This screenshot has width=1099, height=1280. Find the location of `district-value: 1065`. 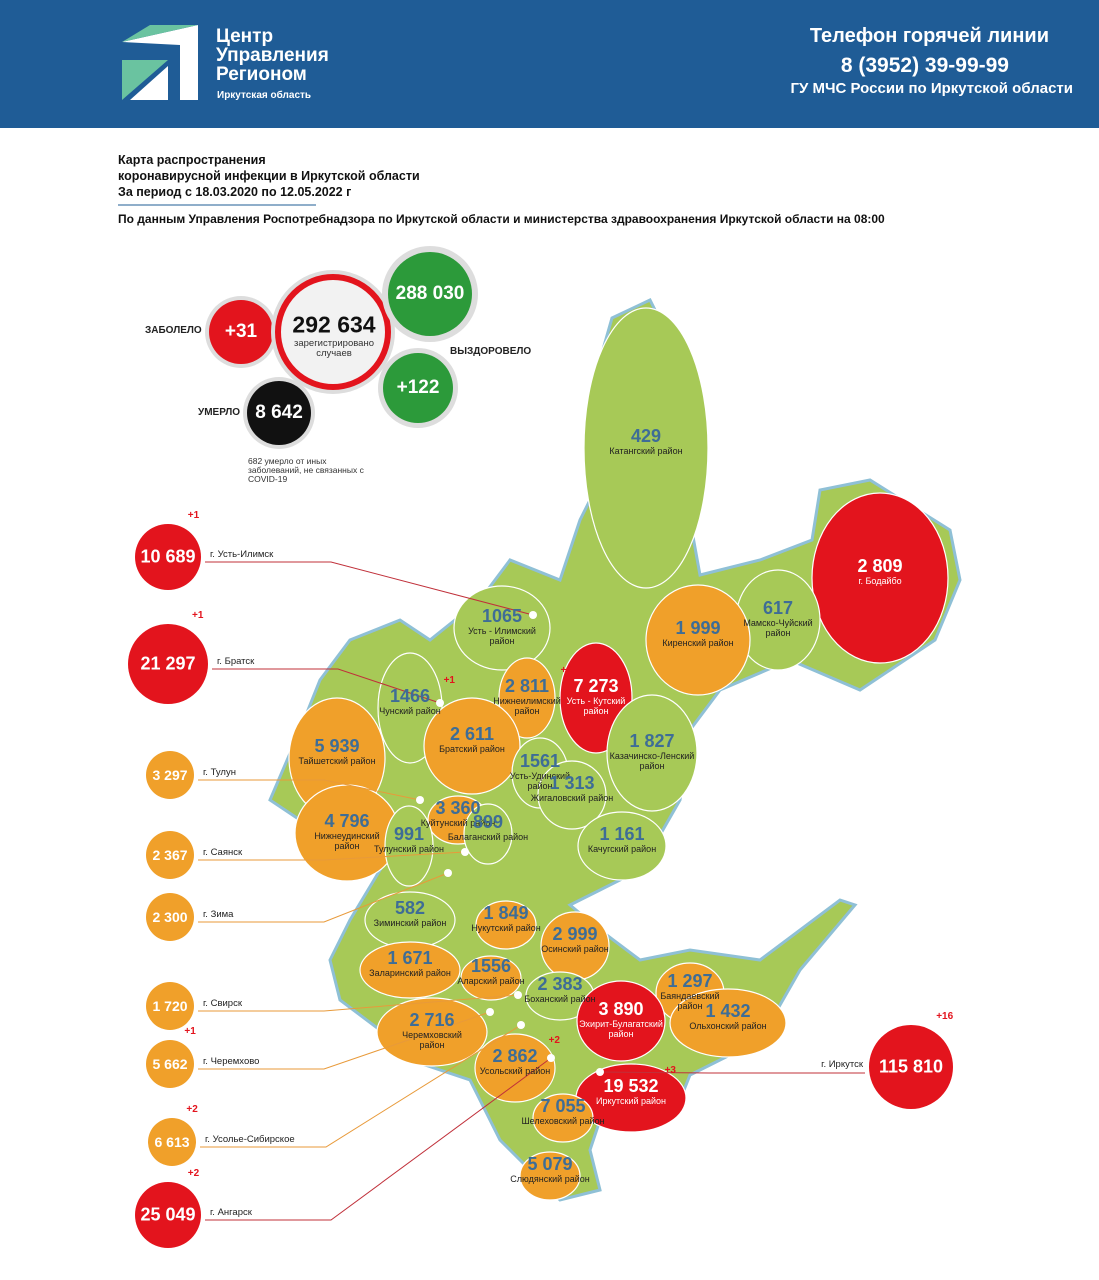

district-value: 1065 is located at coordinates (502, 616).